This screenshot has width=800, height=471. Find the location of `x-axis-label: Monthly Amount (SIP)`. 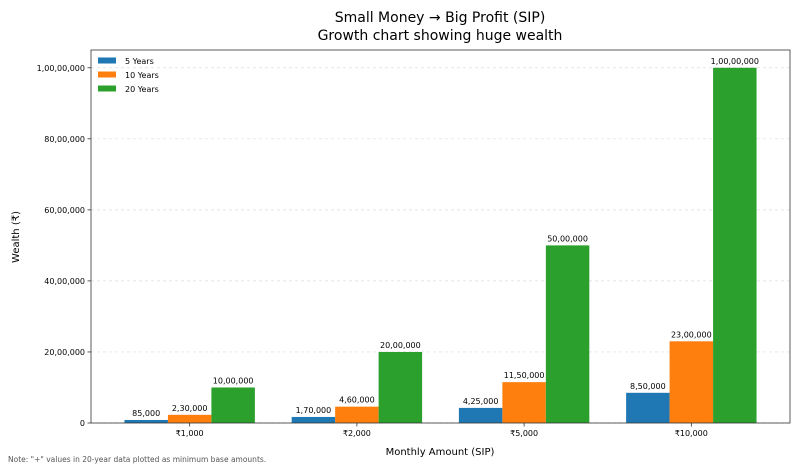

x-axis-label: Monthly Amount (SIP) is located at coordinates (440, 452).